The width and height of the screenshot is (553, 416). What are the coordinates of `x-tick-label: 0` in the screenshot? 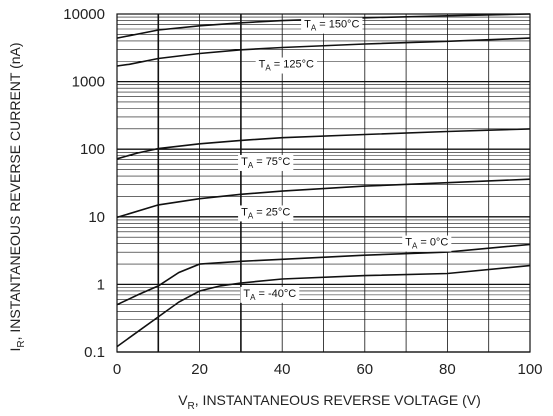 It's located at (117, 369).